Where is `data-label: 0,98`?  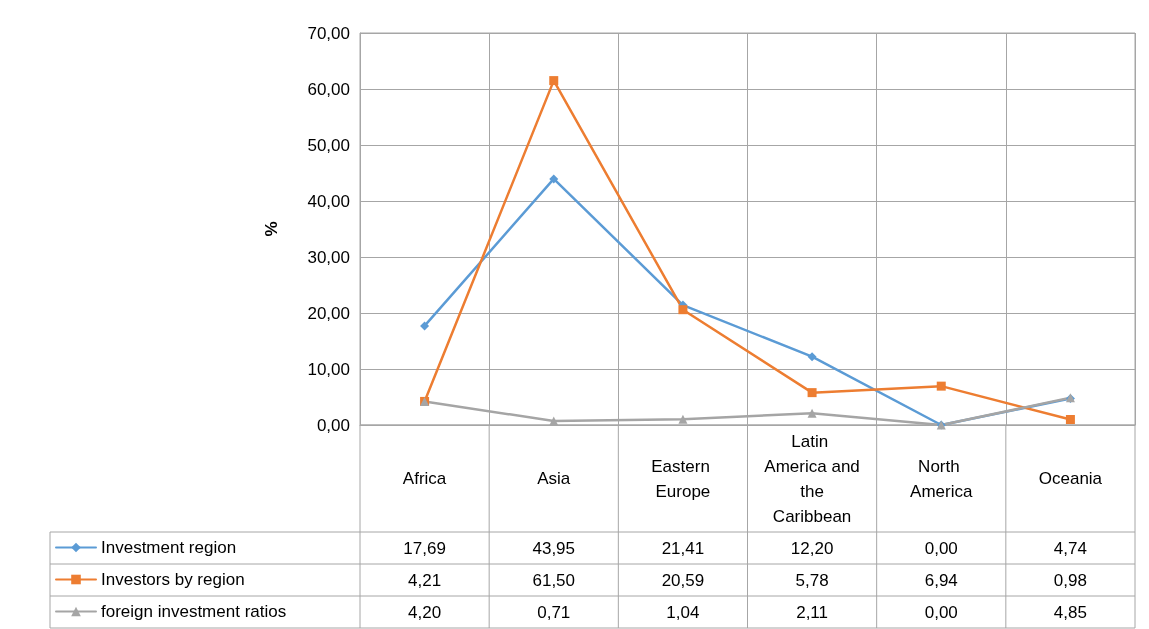 data-label: 0,98 is located at coordinates (1070, 580).